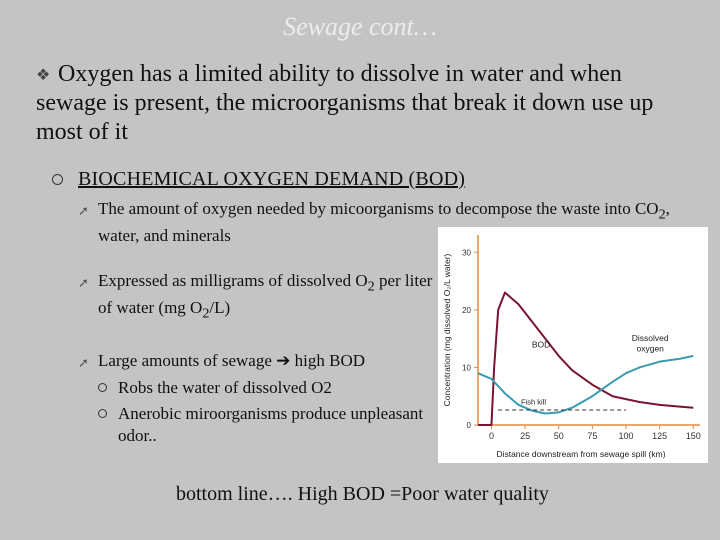  Describe the element at coordinates (650, 338) in the screenshot. I see `dissolved-oxygen-label: Dissolved` at that location.